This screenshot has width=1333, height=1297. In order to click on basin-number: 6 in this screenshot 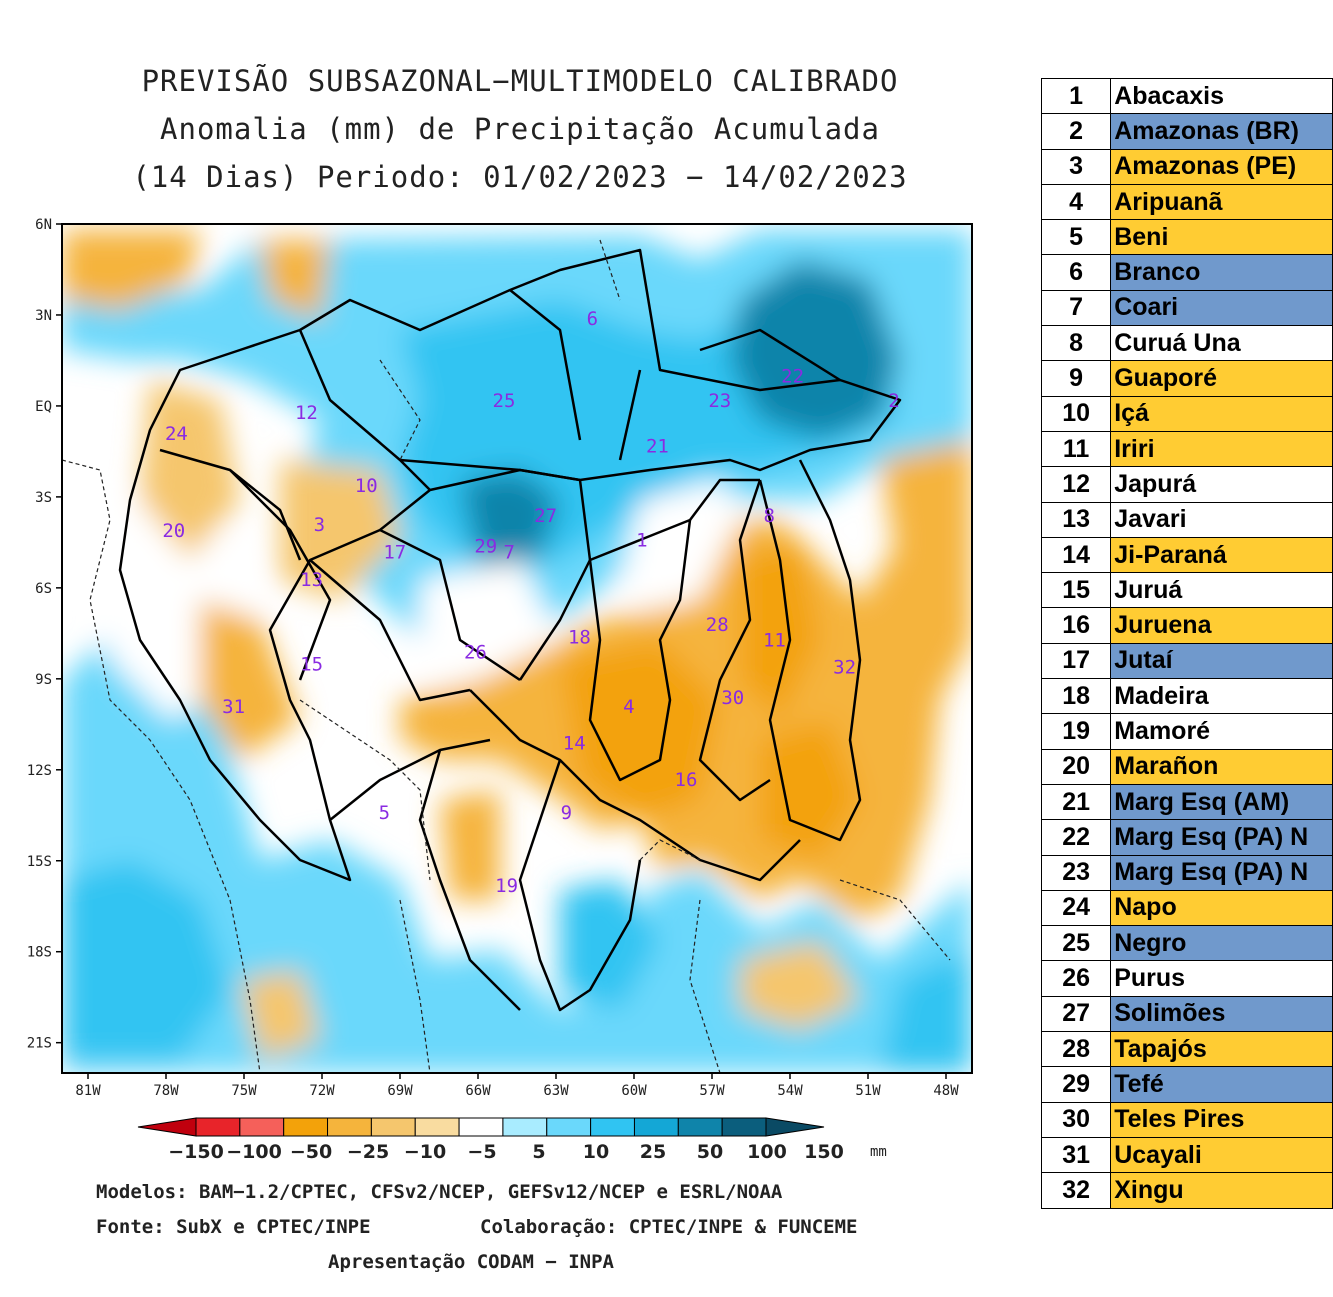, I will do `click(1076, 272)`.